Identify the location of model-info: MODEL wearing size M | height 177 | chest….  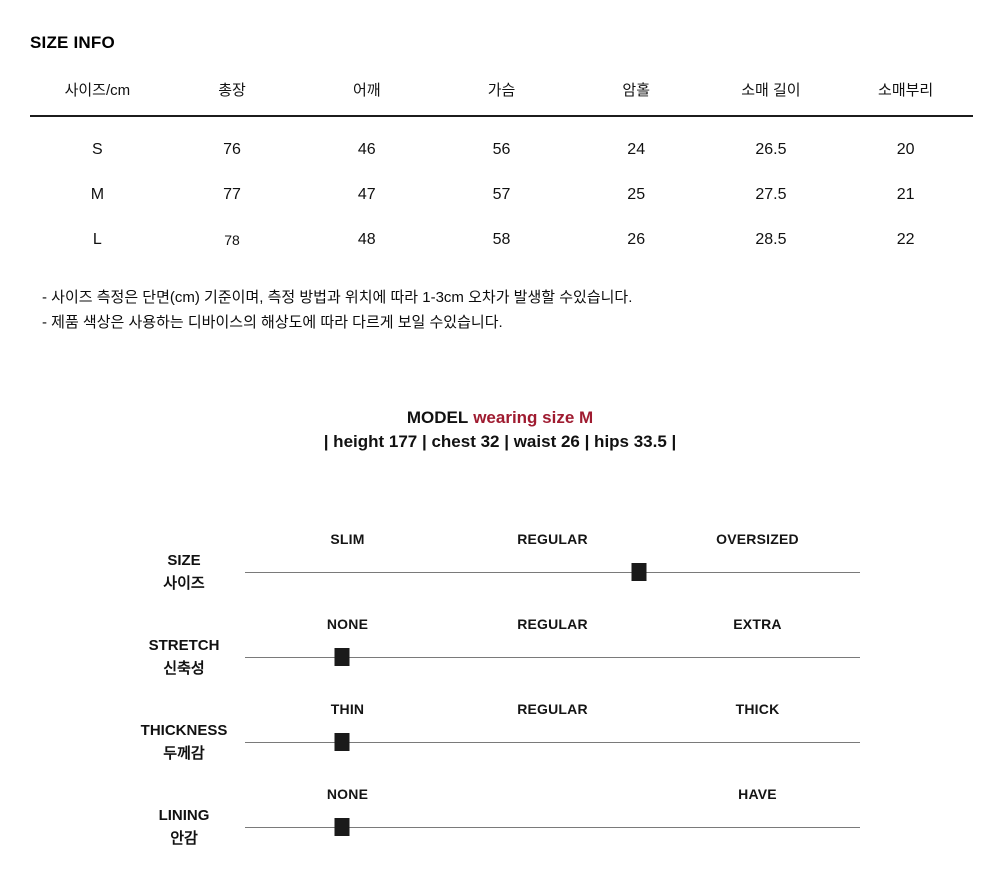
(500, 430).